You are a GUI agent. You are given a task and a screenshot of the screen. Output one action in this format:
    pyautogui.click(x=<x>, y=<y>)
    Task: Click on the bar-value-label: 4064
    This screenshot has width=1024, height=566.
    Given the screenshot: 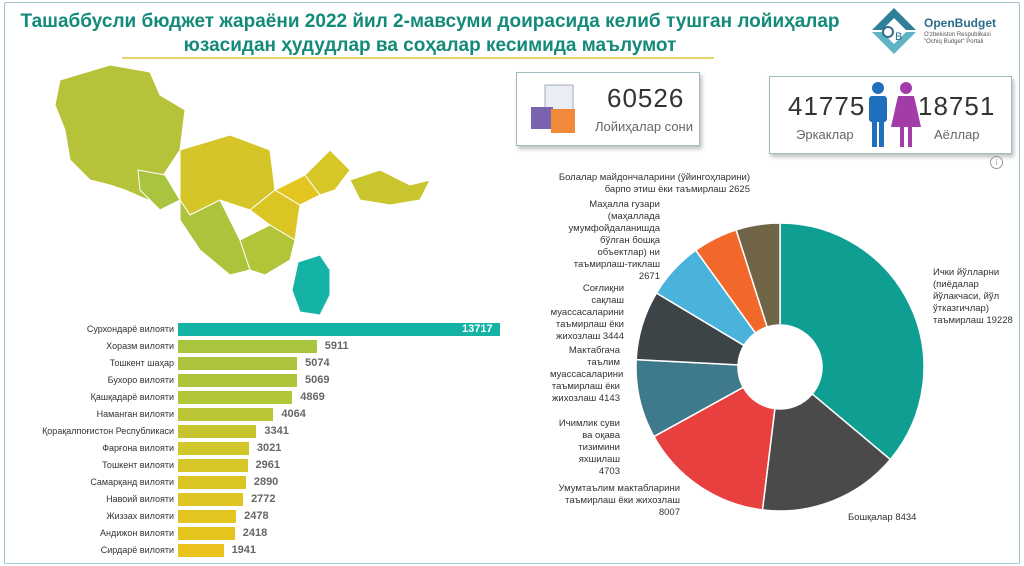 What is the action you would take?
    pyautogui.click(x=293, y=414)
    